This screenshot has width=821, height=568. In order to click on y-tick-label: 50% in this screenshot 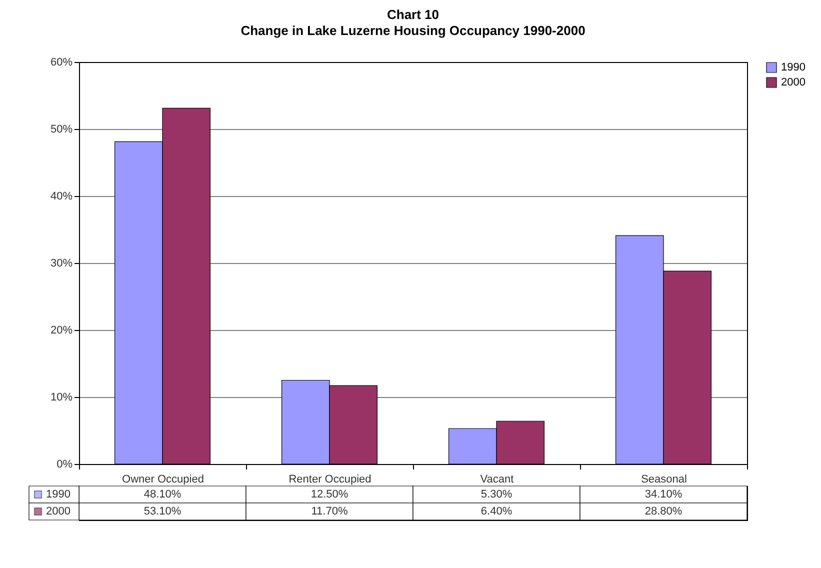, I will do `click(61, 130)`.